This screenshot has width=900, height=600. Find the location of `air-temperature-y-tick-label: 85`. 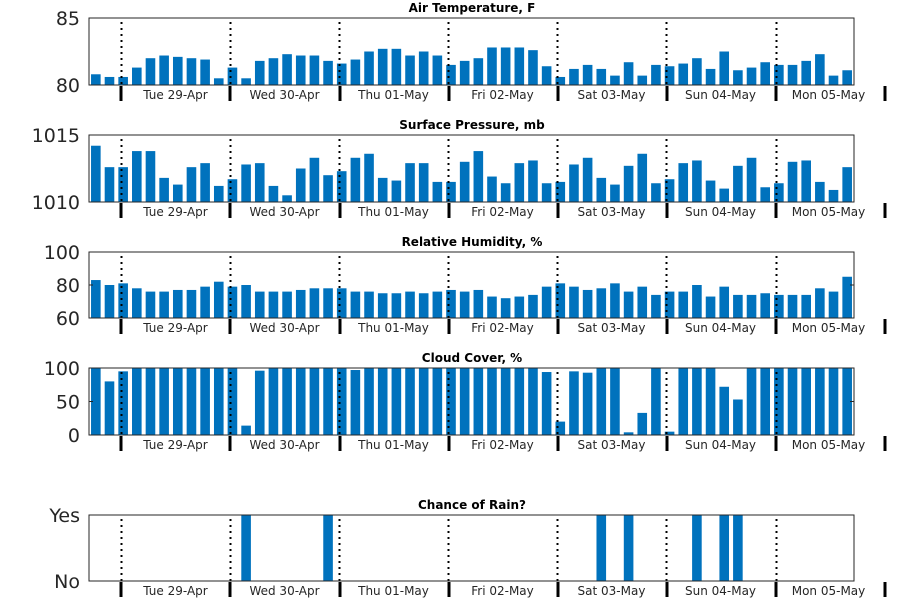

air-temperature-y-tick-label: 85 is located at coordinates (68, 19).